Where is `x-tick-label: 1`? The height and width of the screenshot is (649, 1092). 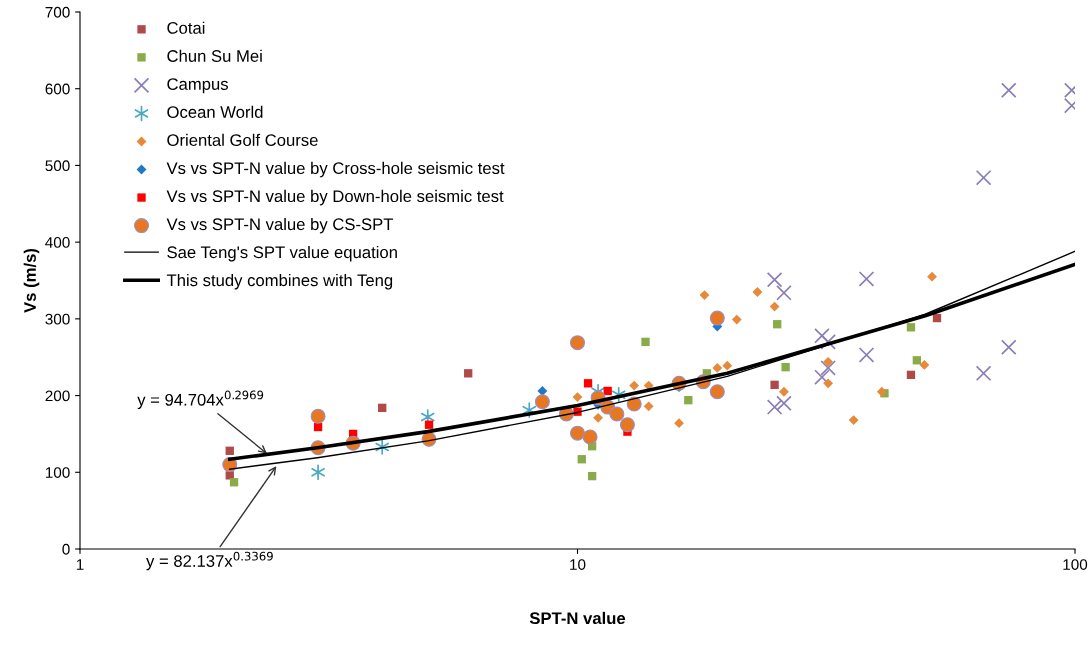 x-tick-label: 1 is located at coordinates (80, 564).